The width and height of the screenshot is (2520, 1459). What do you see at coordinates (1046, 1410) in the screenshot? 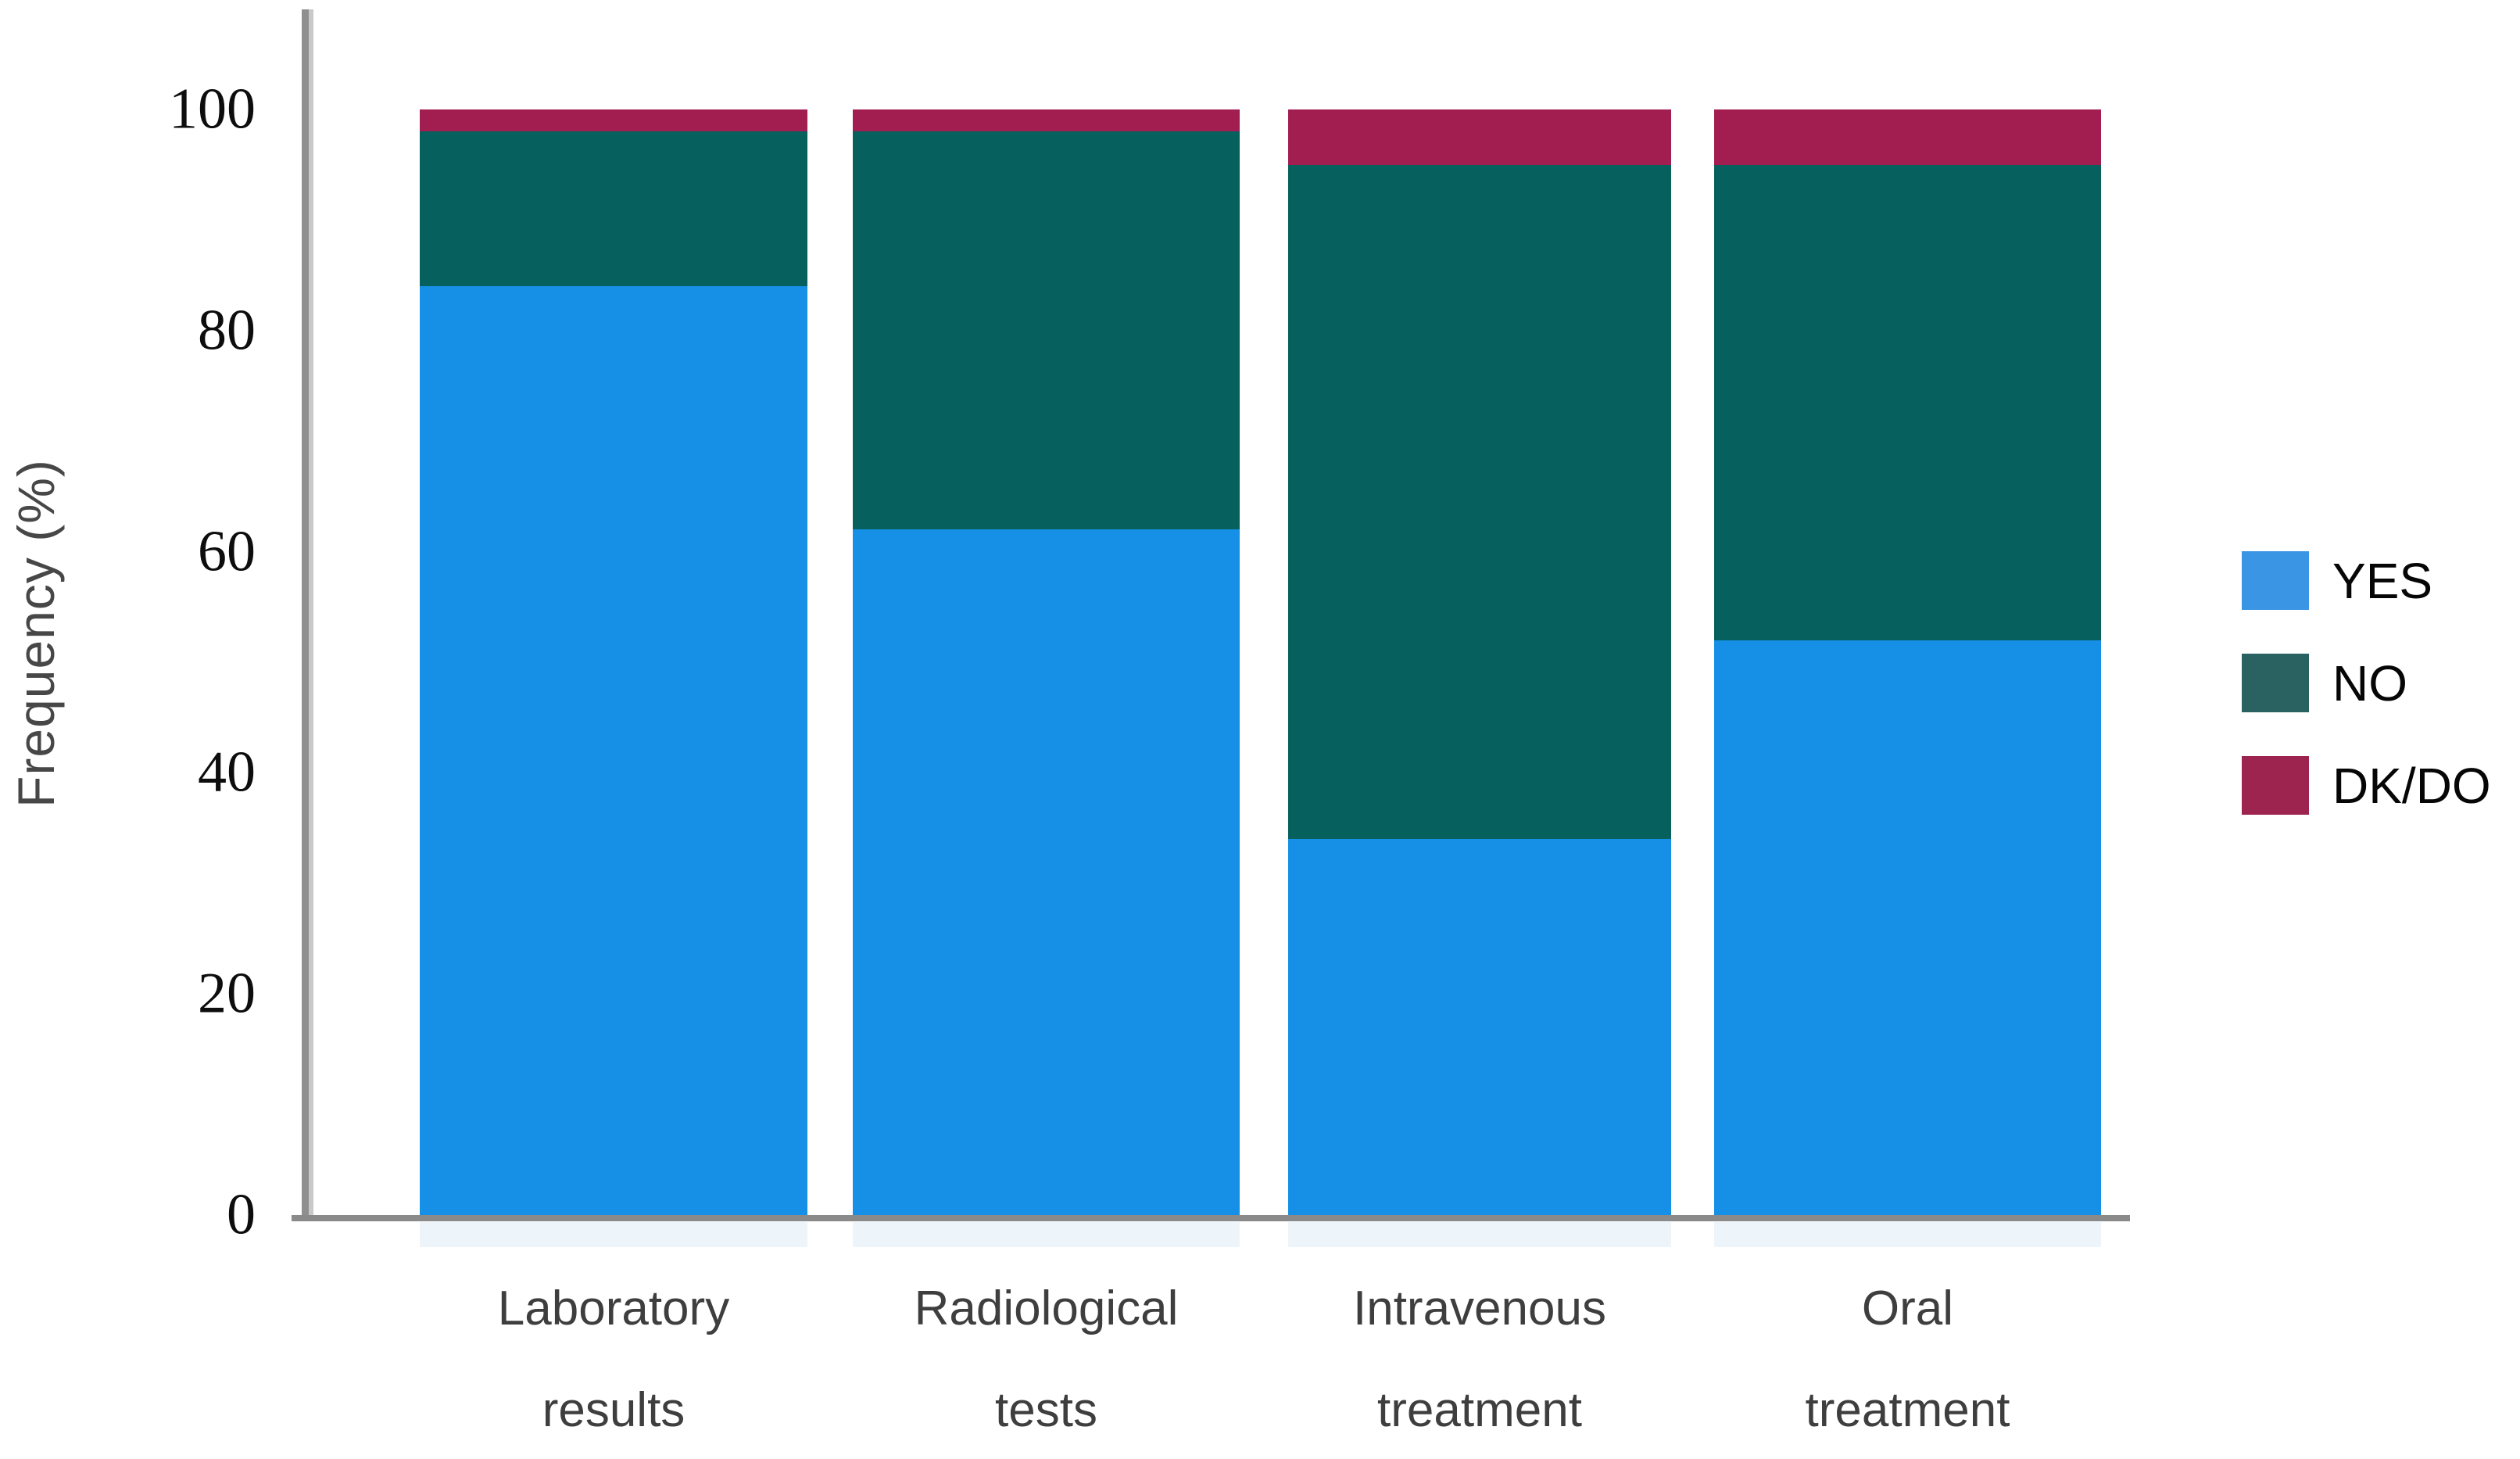
I see `category-label-line: tests` at bounding box center [1046, 1410].